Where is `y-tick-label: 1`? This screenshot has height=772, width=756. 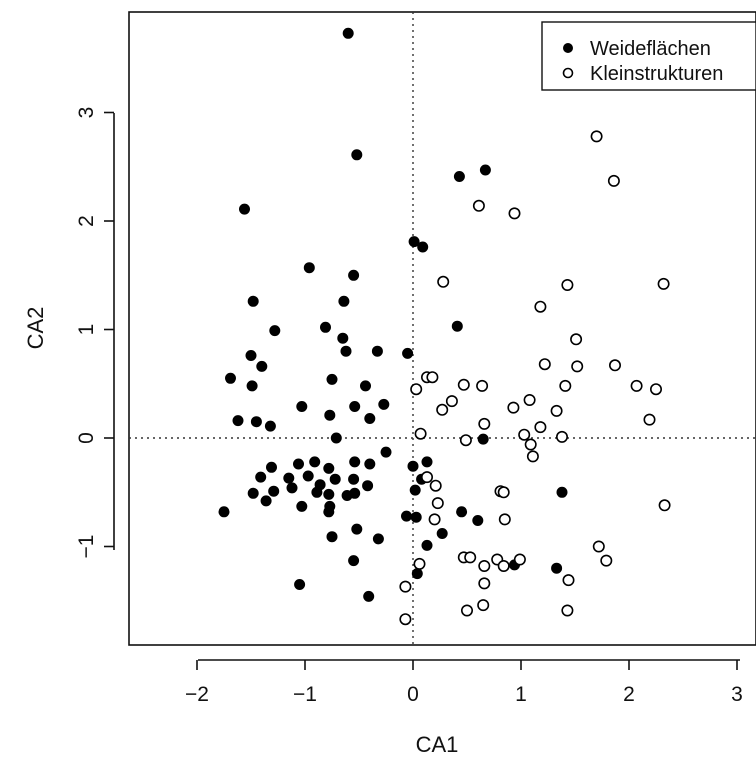 y-tick-label: 1 is located at coordinates (86, 330).